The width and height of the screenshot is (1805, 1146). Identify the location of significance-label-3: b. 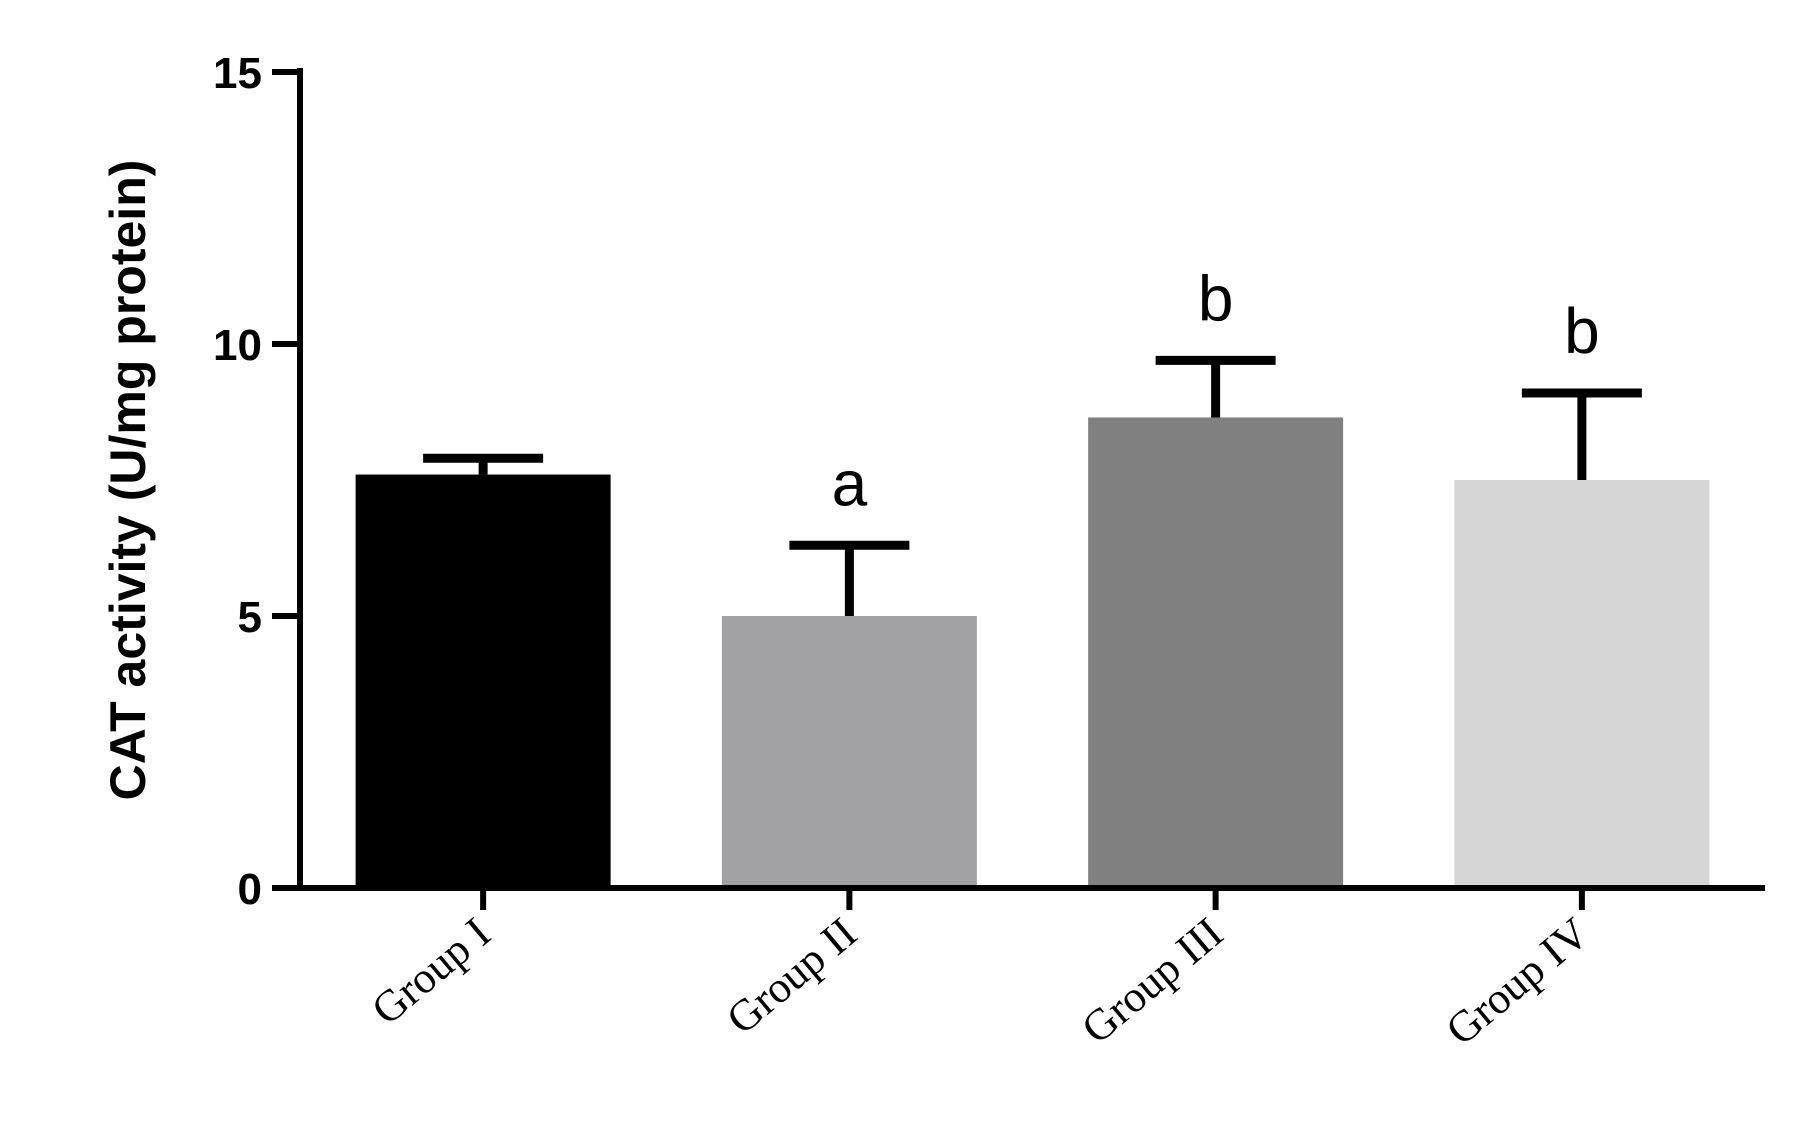
(1216, 298).